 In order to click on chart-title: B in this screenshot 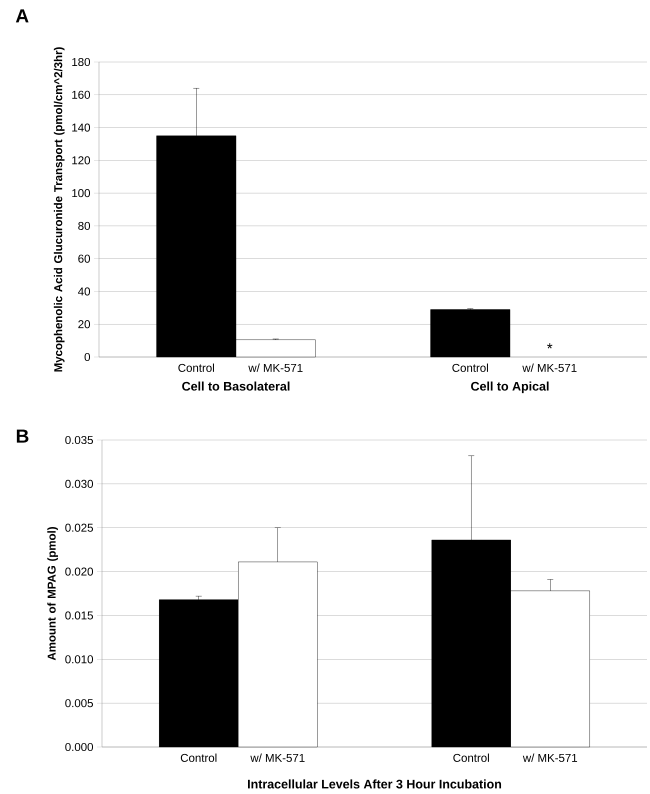, I will do `click(22, 436)`.